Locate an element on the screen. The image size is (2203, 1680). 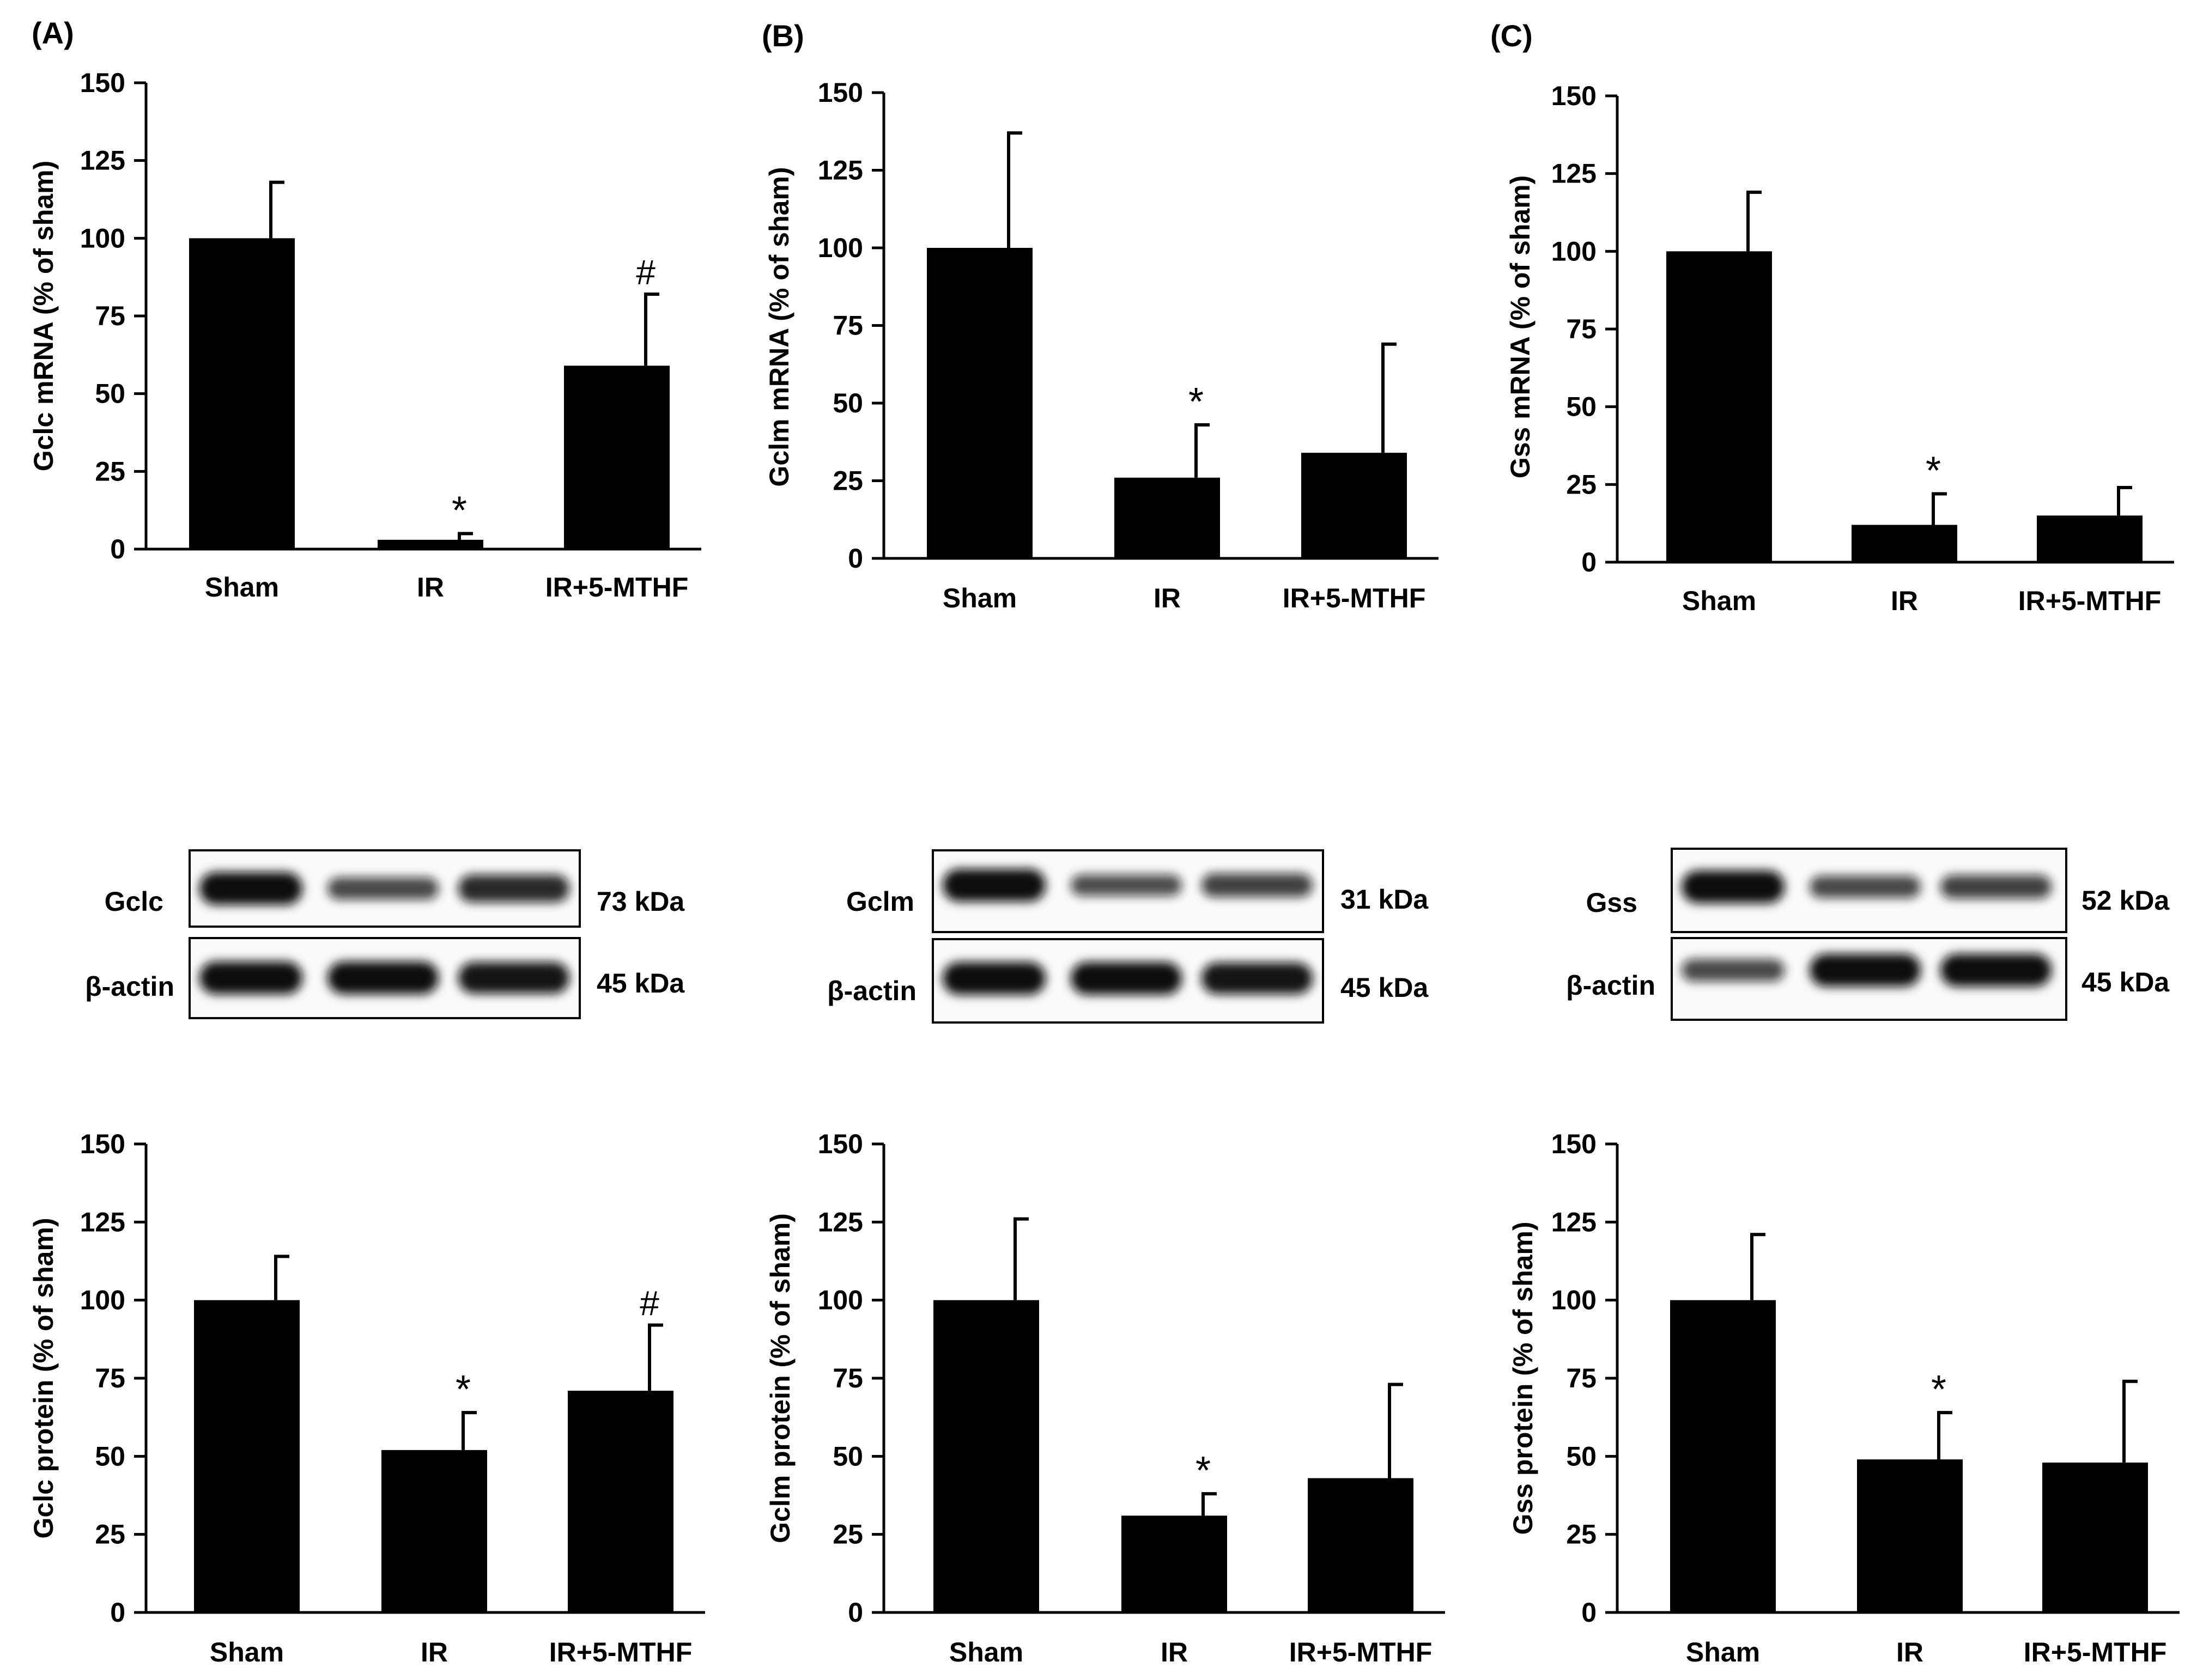
panel-label-a: (A) is located at coordinates (53, 33).